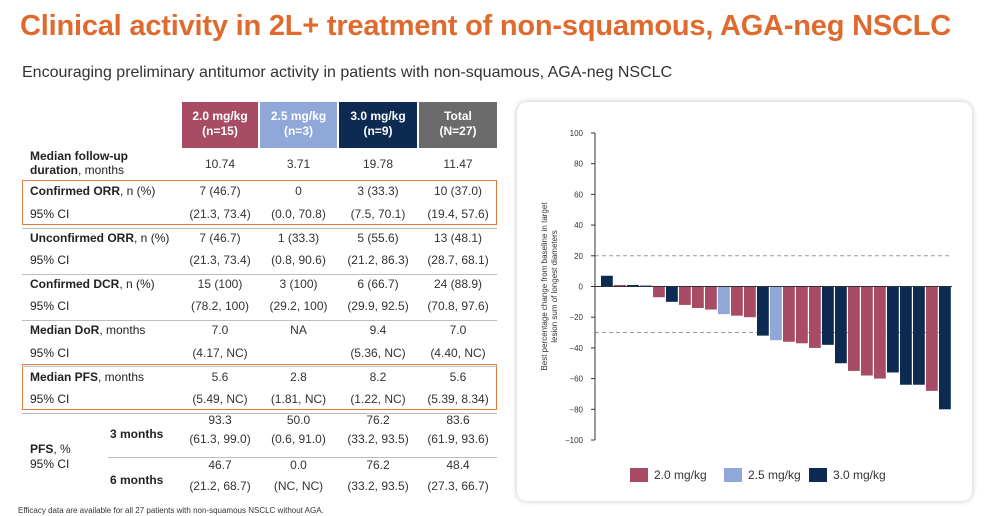 This screenshot has width=986, height=516. What do you see at coordinates (458, 191) in the screenshot?
I see `table-cell: 10 (37.0)` at bounding box center [458, 191].